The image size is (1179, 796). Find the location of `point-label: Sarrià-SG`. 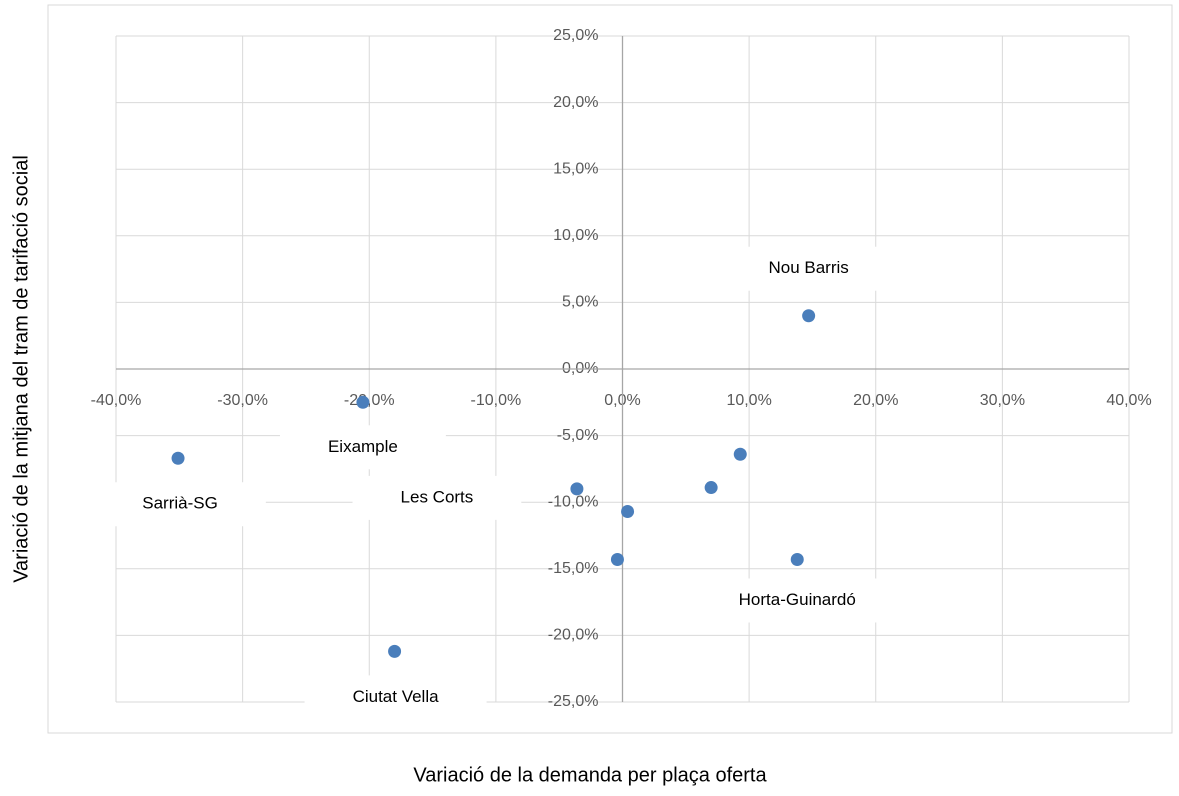

point-label: Sarrià-SG is located at coordinates (180, 503).